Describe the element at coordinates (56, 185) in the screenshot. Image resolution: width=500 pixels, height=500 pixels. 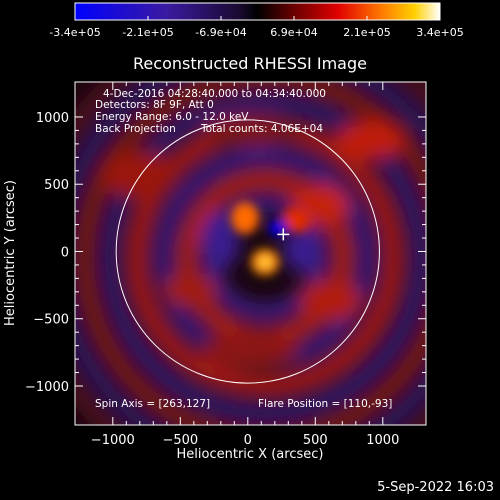
I see `y-tick-label: 500` at that location.